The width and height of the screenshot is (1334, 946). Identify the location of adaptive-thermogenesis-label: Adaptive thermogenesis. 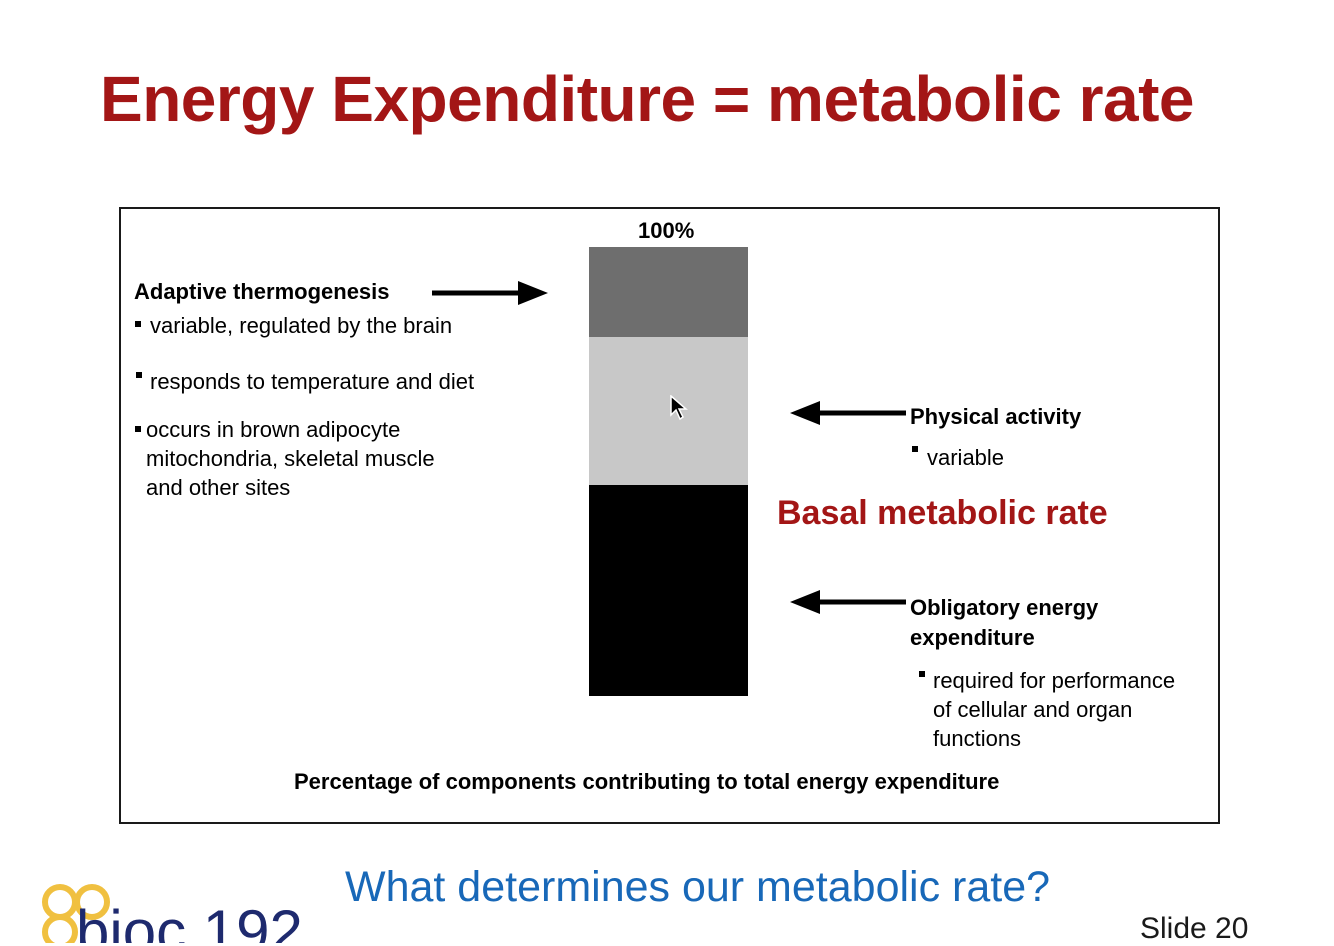
(262, 291).